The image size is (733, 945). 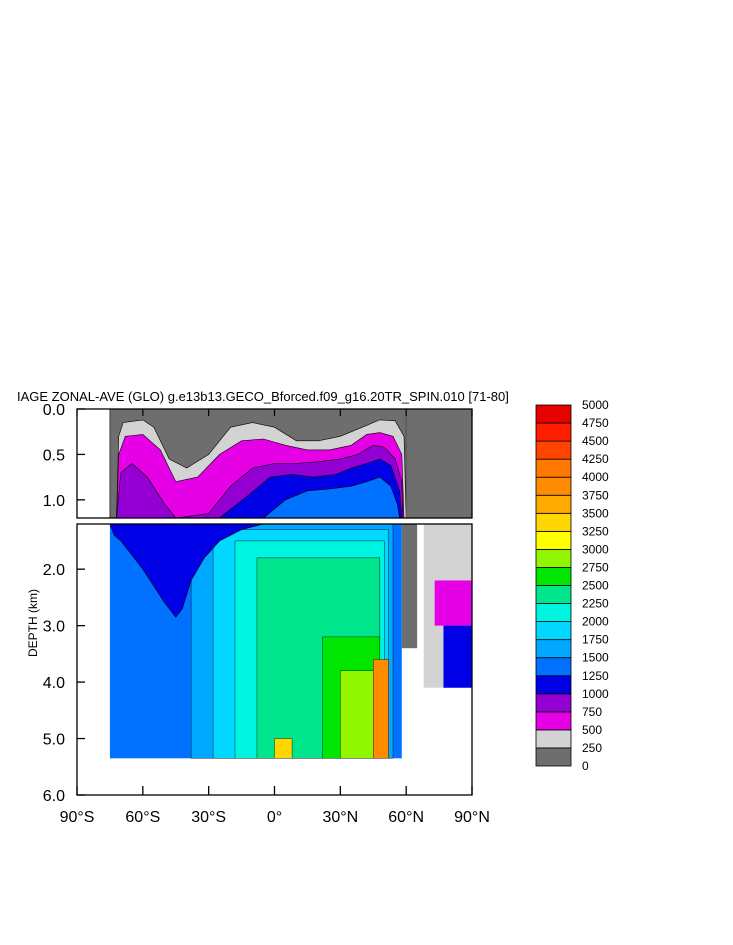 I want to click on colorbar-label-16: 4000, so click(x=595, y=477).